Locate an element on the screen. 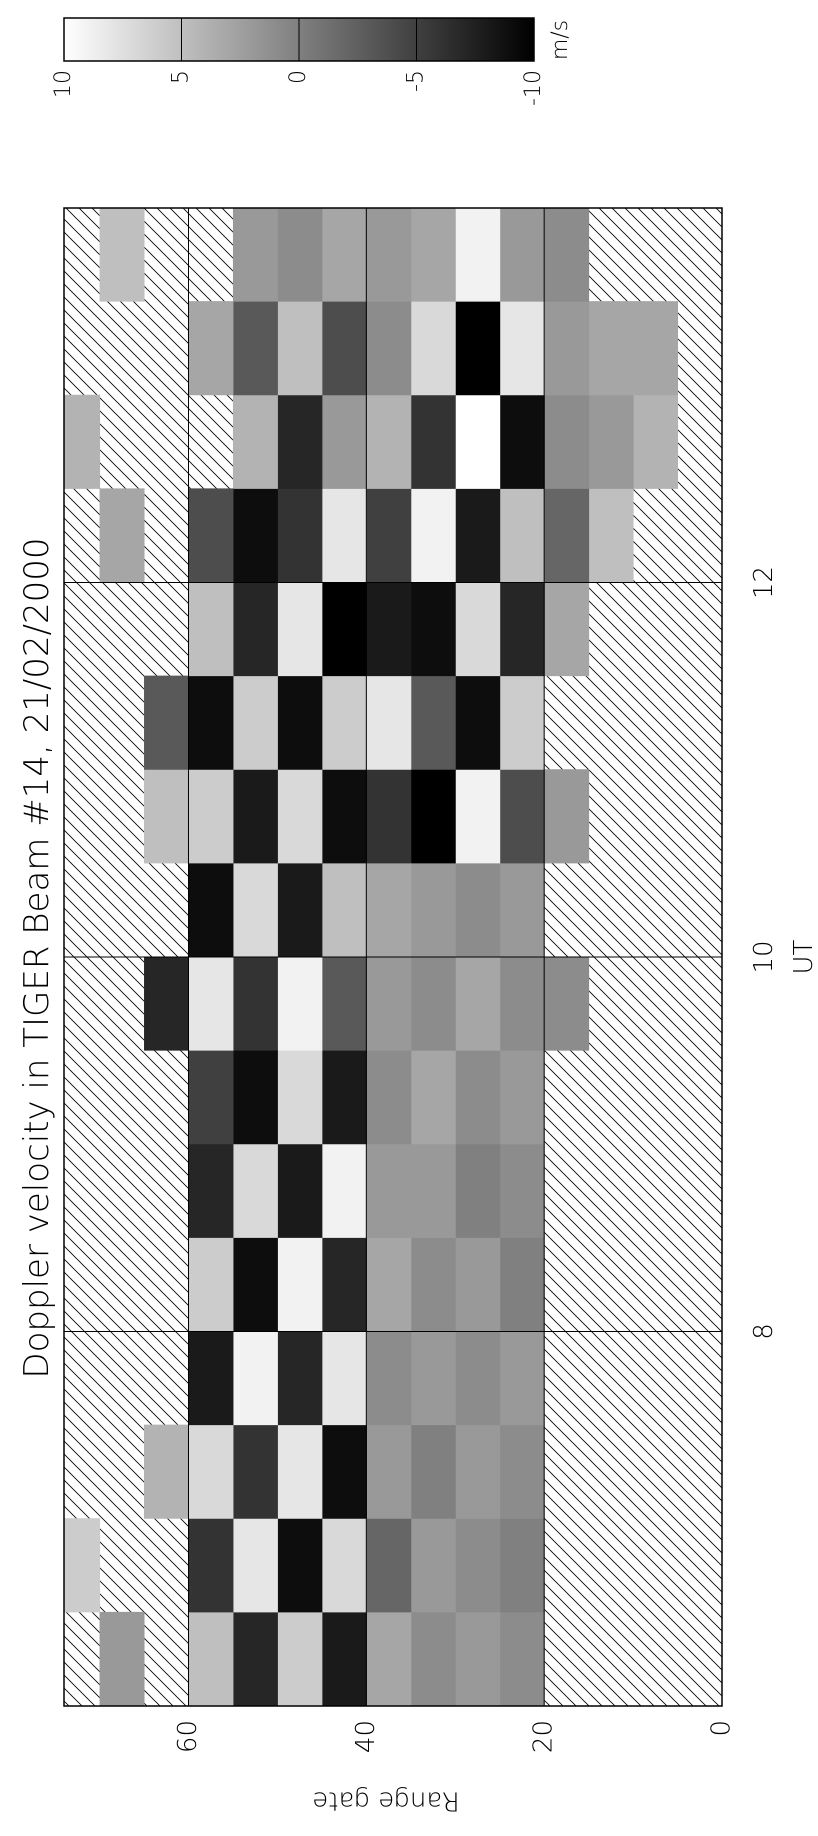  colorbar-tick-label: -5 is located at coordinates (416, 81).